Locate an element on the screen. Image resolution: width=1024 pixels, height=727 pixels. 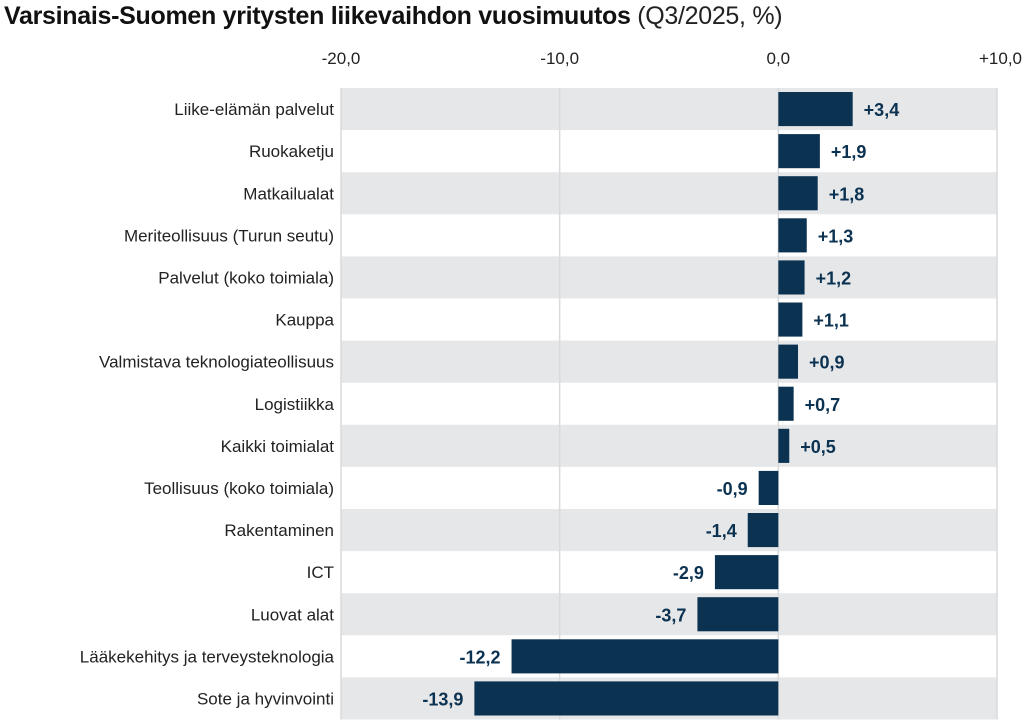
value-label: -3,7 is located at coordinates (670, 615).